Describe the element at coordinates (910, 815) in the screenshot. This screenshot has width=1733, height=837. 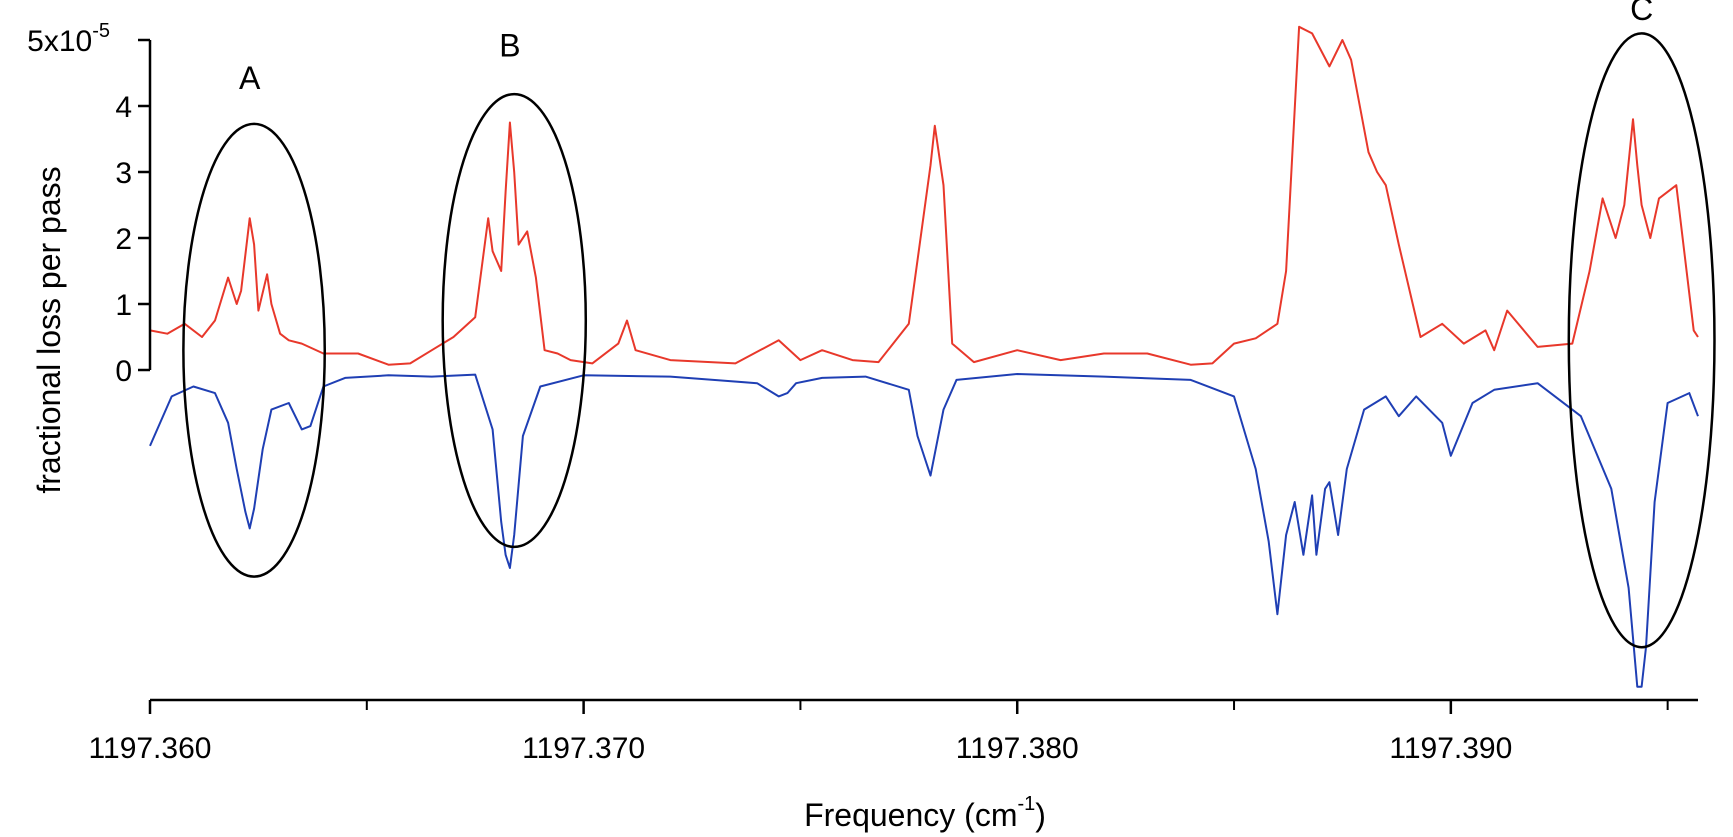
I see `x-axis-label-main: Frequency (cm` at that location.